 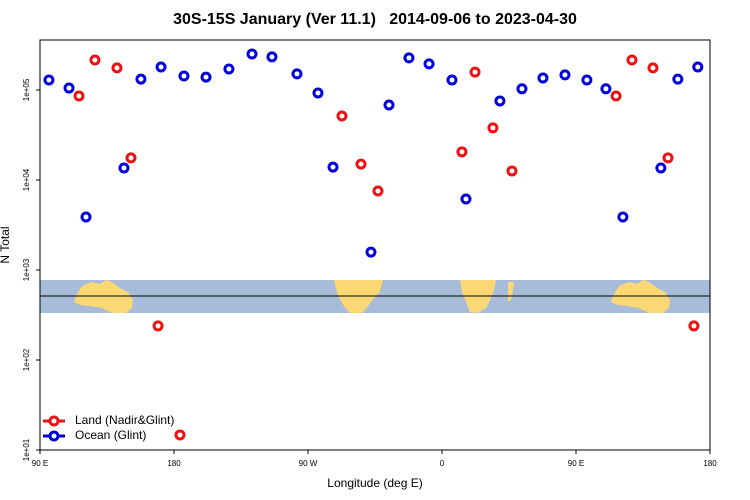 What do you see at coordinates (442, 463) in the screenshot?
I see `x-tick-label: 0` at bounding box center [442, 463].